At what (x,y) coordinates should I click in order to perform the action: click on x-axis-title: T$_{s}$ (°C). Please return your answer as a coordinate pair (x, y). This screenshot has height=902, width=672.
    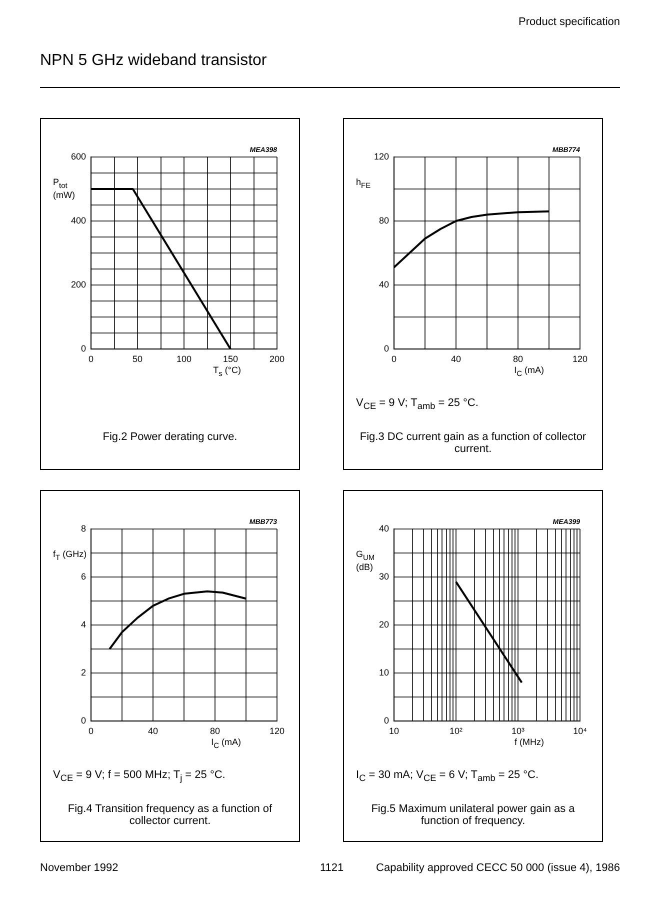
    Looking at the image, I should click on (227, 371).